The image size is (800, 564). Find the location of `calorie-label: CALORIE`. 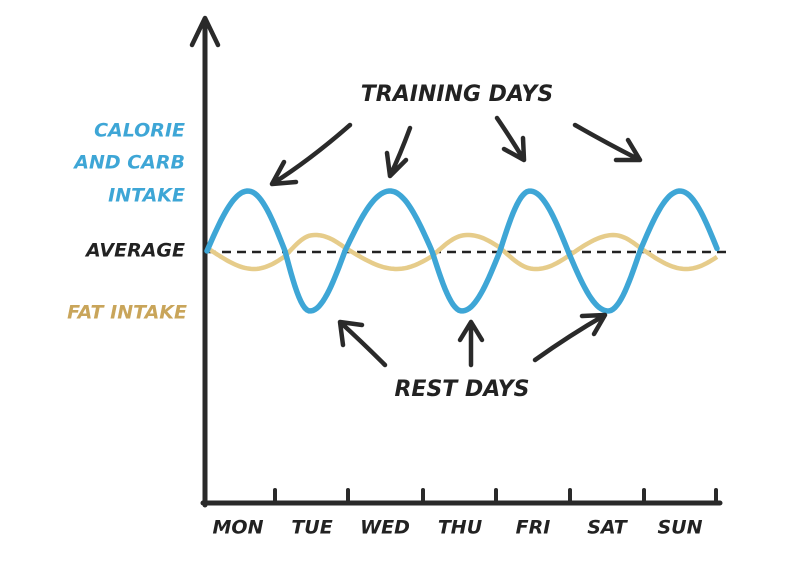

calorie-label: CALORIE is located at coordinates (139, 131).